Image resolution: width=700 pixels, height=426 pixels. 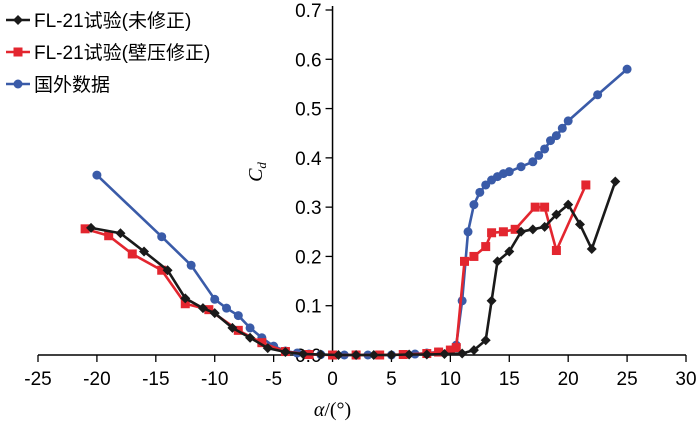 I want to click on x-tick-label: 0, so click(x=332, y=379).